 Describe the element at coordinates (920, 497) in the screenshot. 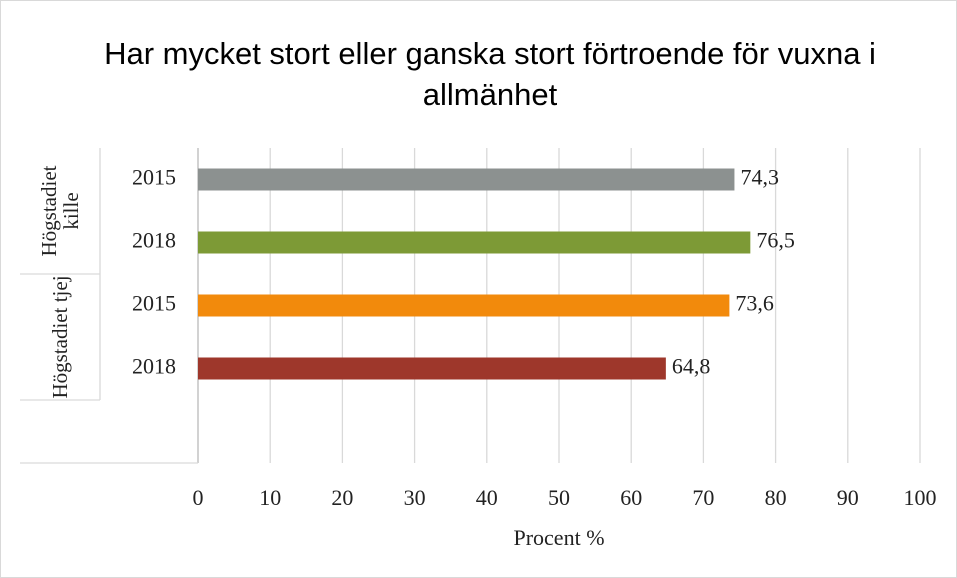

I see `x-tick-label: 100` at that location.